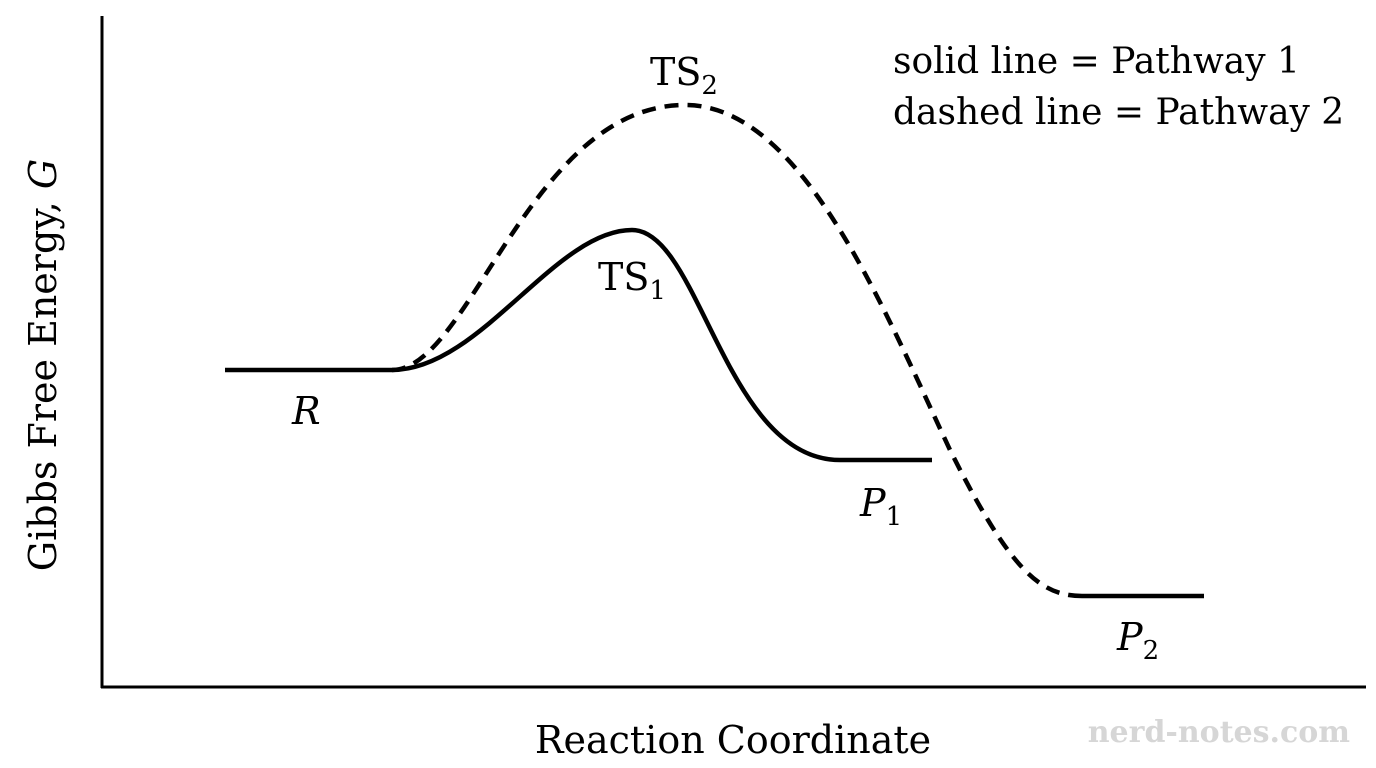  Describe the element at coordinates (306, 411) in the screenshot. I see `reactant-label: R` at that location.